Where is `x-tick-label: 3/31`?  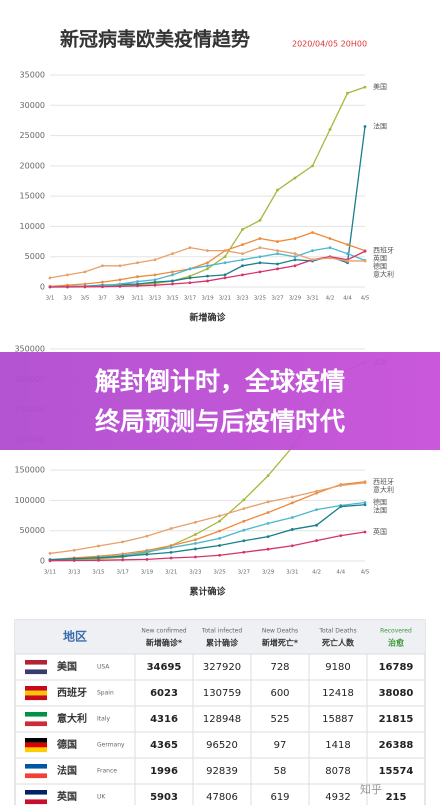 x-tick-label: 3/31 is located at coordinates (292, 573).